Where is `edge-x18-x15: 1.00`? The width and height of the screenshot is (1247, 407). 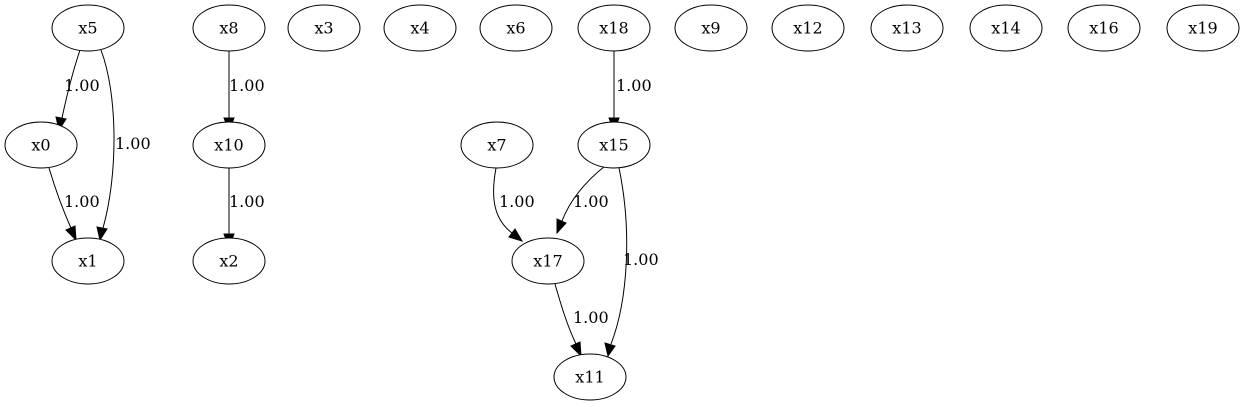 edge-x18-x15: 1.00 is located at coordinates (630, 92).